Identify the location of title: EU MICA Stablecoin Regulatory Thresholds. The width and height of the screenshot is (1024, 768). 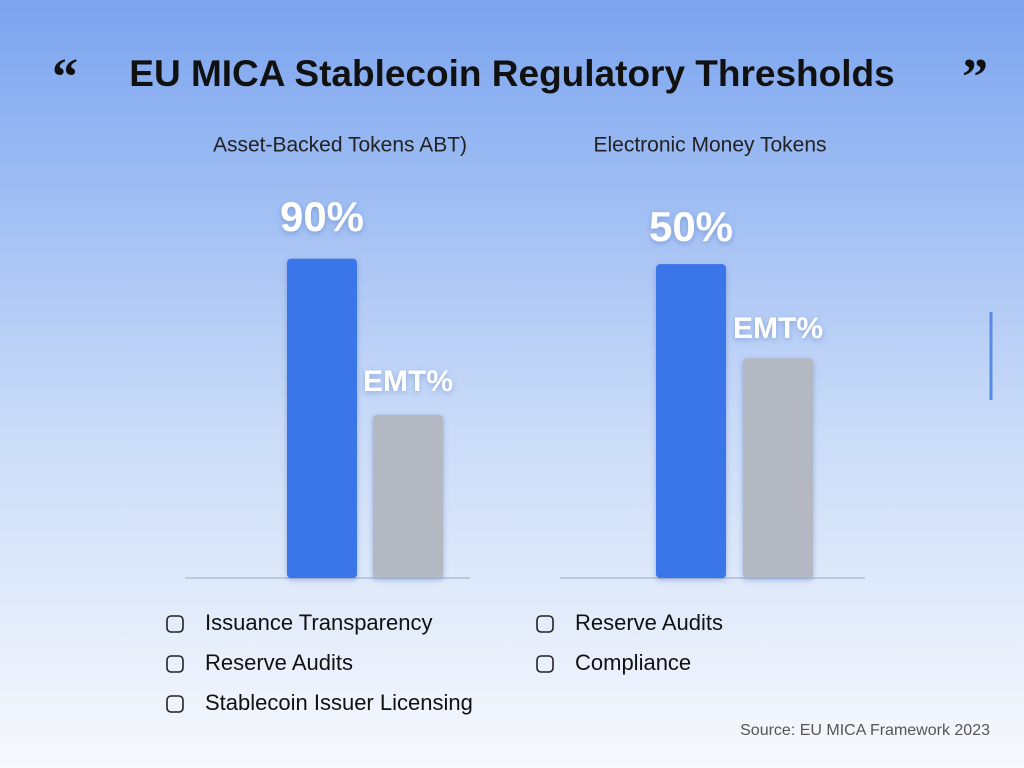
(511, 73).